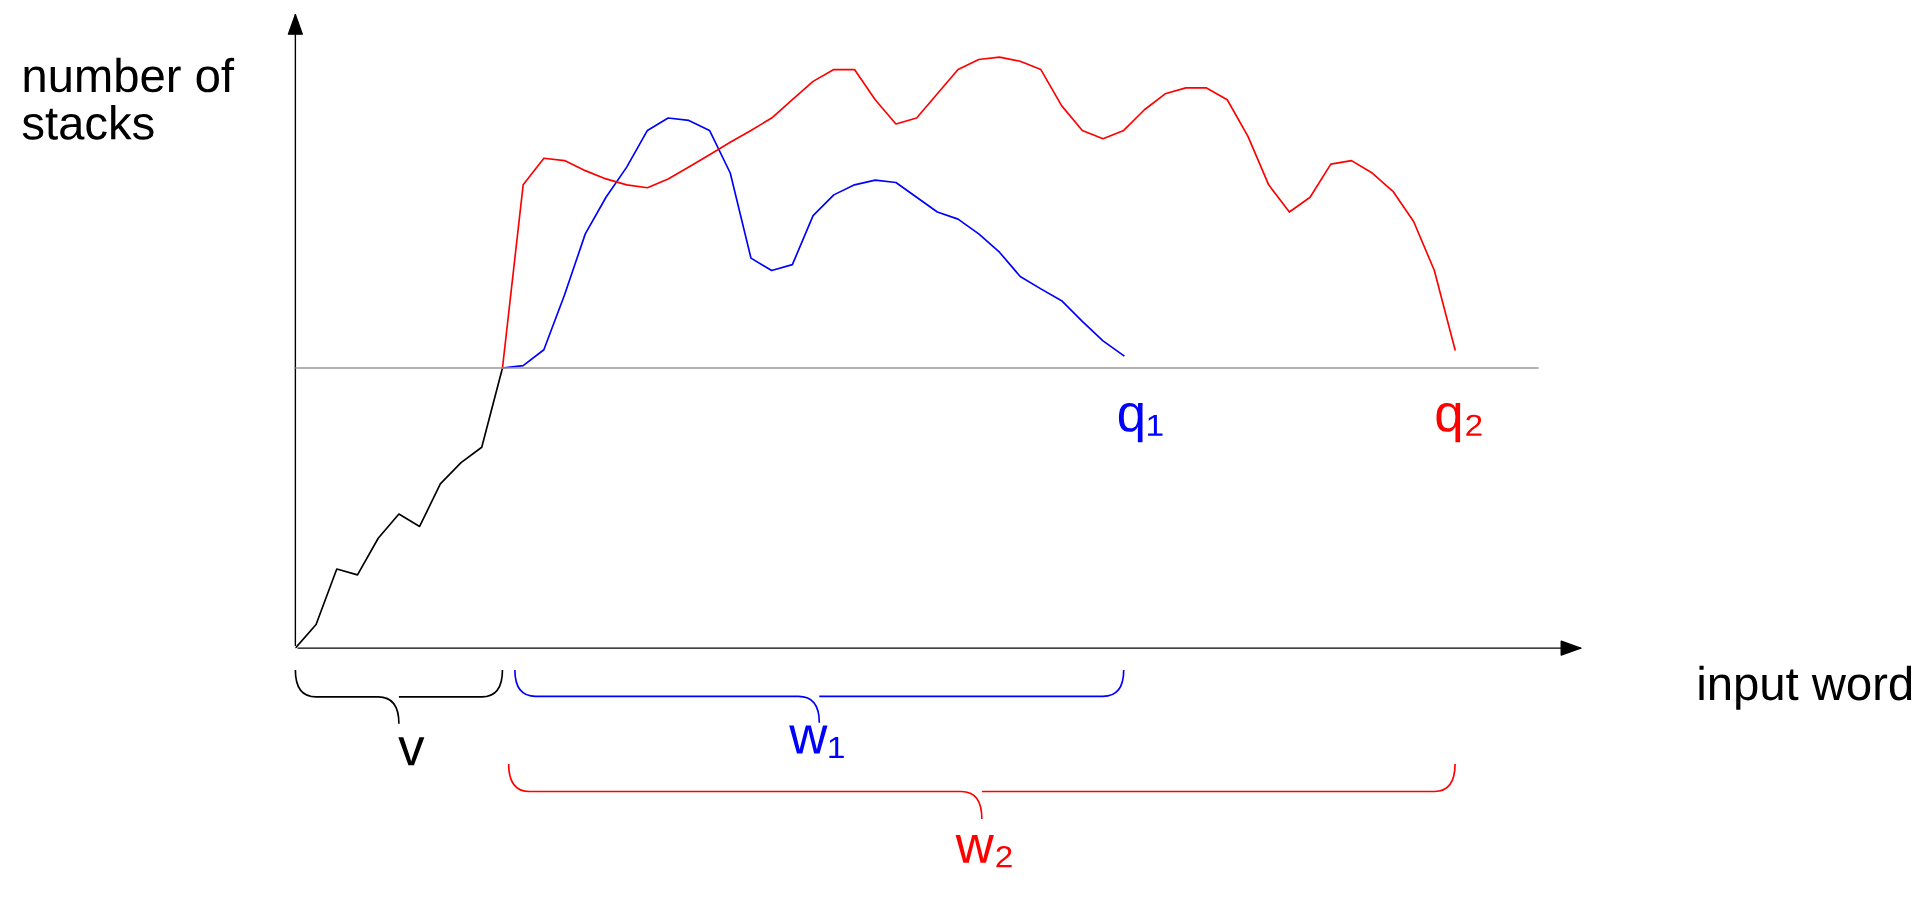 The height and width of the screenshot is (899, 1918). Describe the element at coordinates (1459, 422) in the screenshot. I see `annotation: q₂` at that location.